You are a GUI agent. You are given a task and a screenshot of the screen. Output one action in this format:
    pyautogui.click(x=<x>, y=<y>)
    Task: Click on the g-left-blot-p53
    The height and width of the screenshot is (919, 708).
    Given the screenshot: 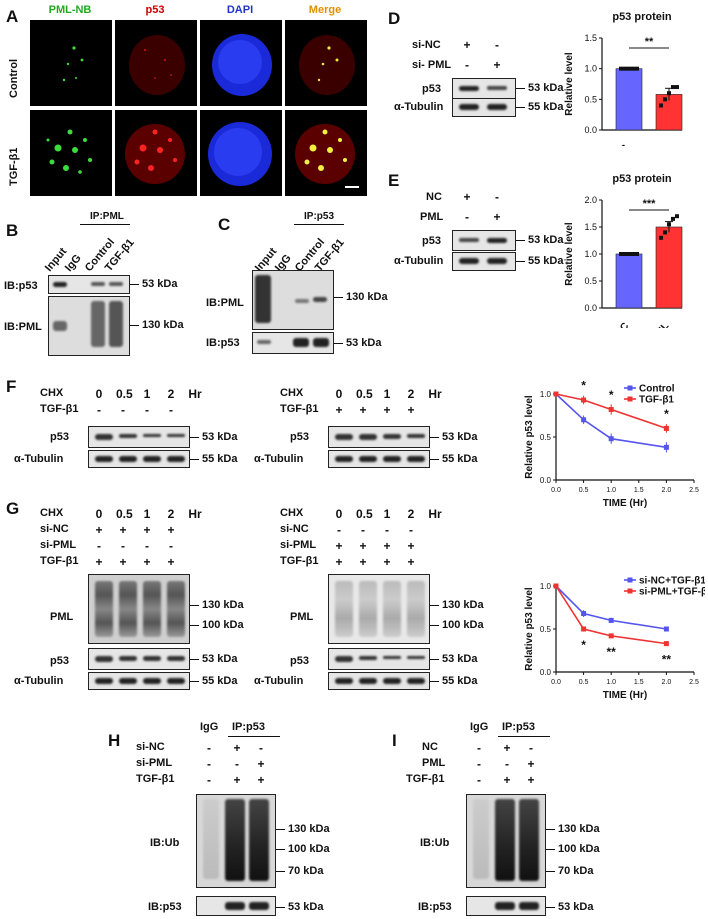 What is the action you would take?
    pyautogui.click(x=139, y=659)
    